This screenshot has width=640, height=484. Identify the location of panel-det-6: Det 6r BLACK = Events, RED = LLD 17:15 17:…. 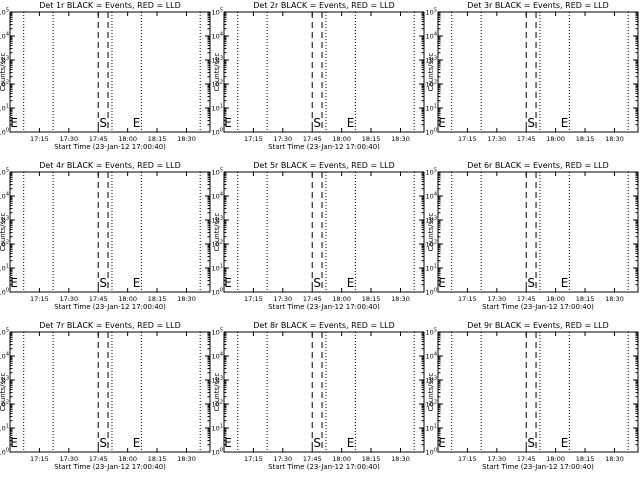
(532, 236).